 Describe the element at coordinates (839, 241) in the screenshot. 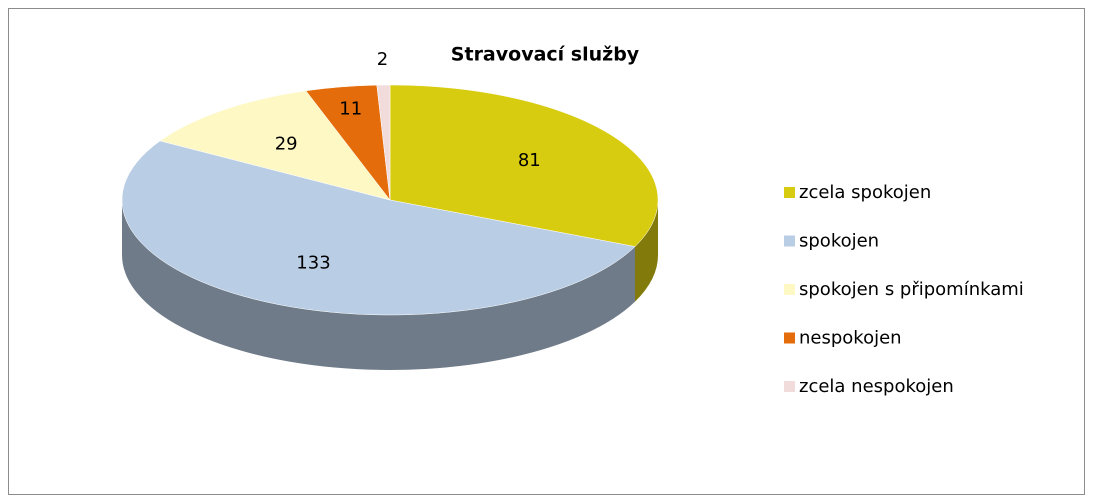

I see `legend-label: spokojen` at that location.